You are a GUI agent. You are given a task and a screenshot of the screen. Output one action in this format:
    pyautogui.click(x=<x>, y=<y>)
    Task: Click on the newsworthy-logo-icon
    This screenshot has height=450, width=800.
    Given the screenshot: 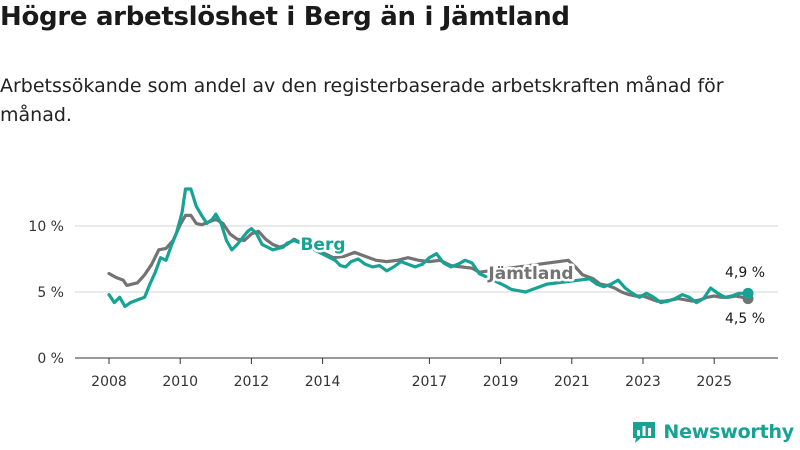 What is the action you would take?
    pyautogui.click(x=644, y=432)
    